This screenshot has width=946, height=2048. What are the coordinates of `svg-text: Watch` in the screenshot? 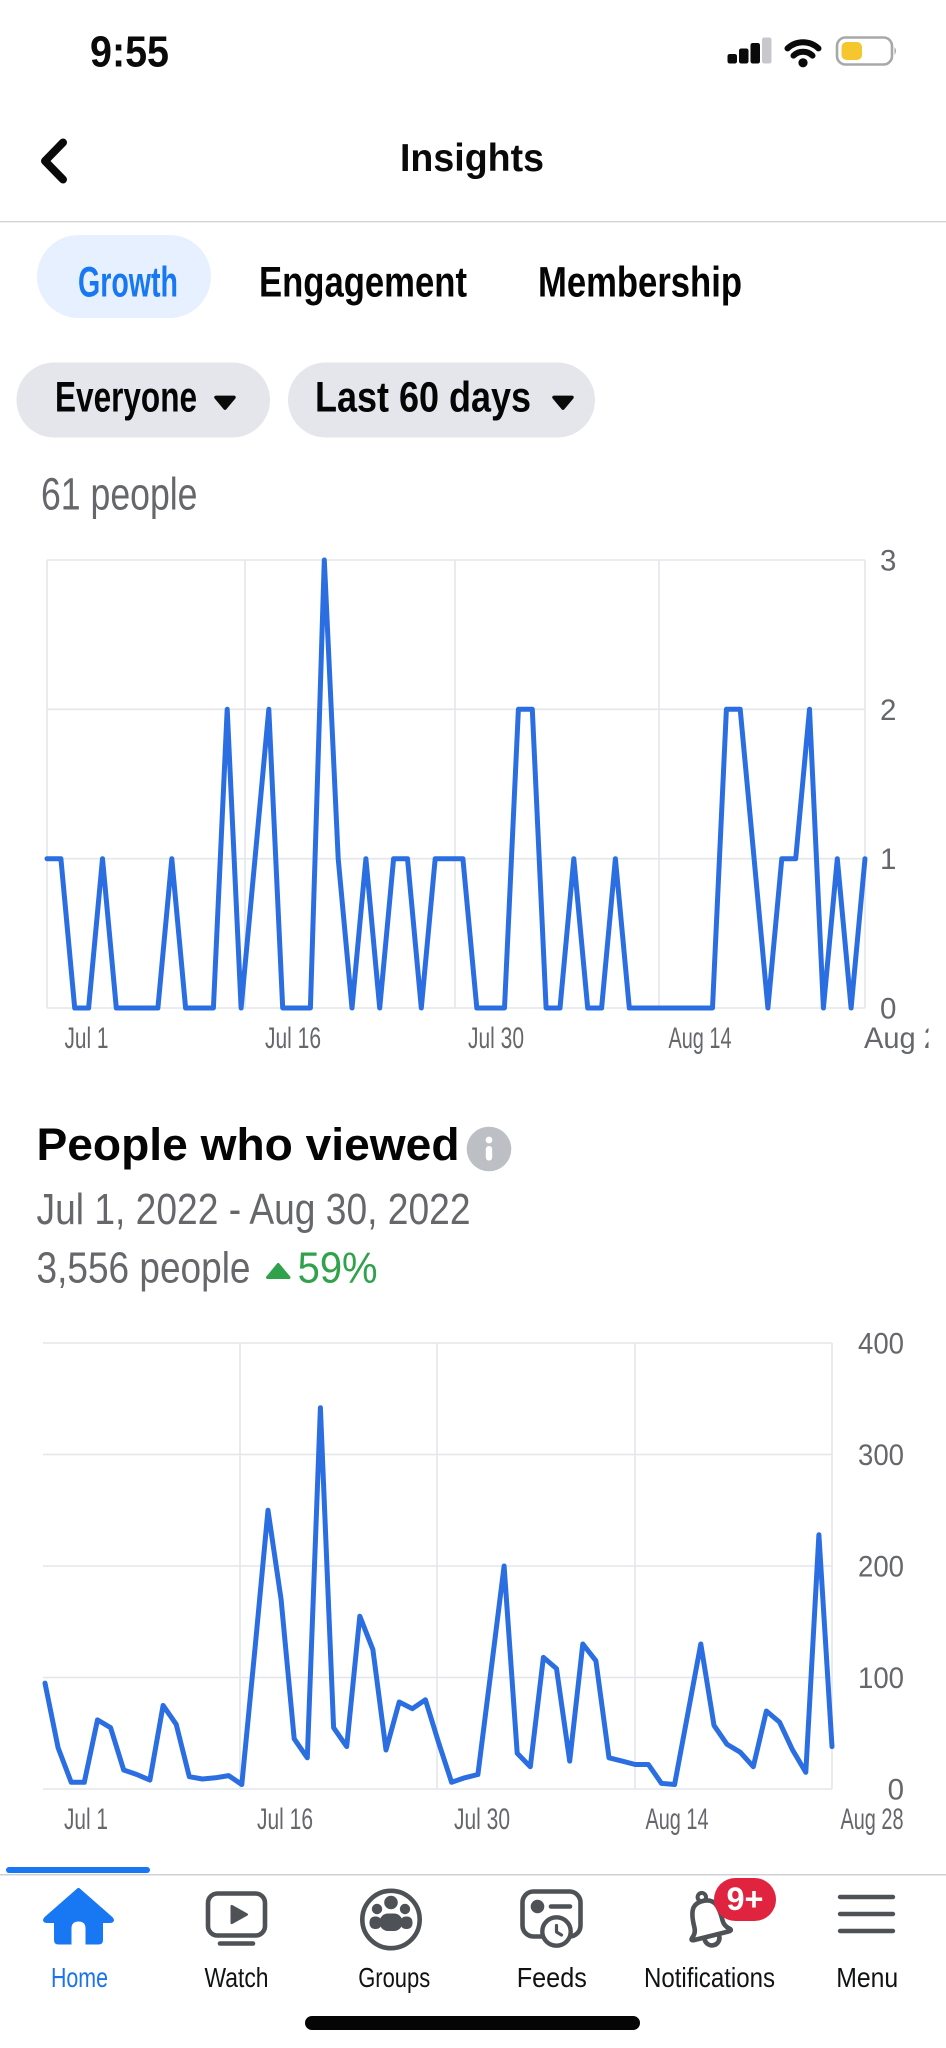 It's located at (237, 1977).